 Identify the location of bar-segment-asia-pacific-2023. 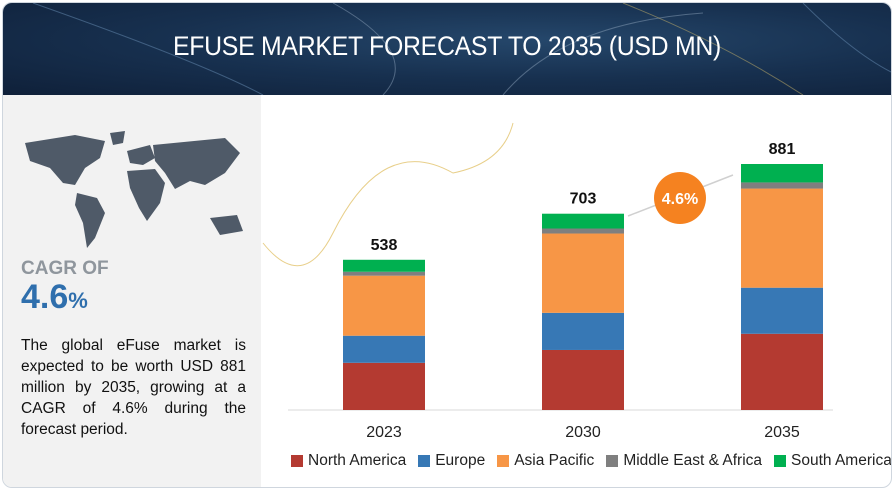
(384, 305).